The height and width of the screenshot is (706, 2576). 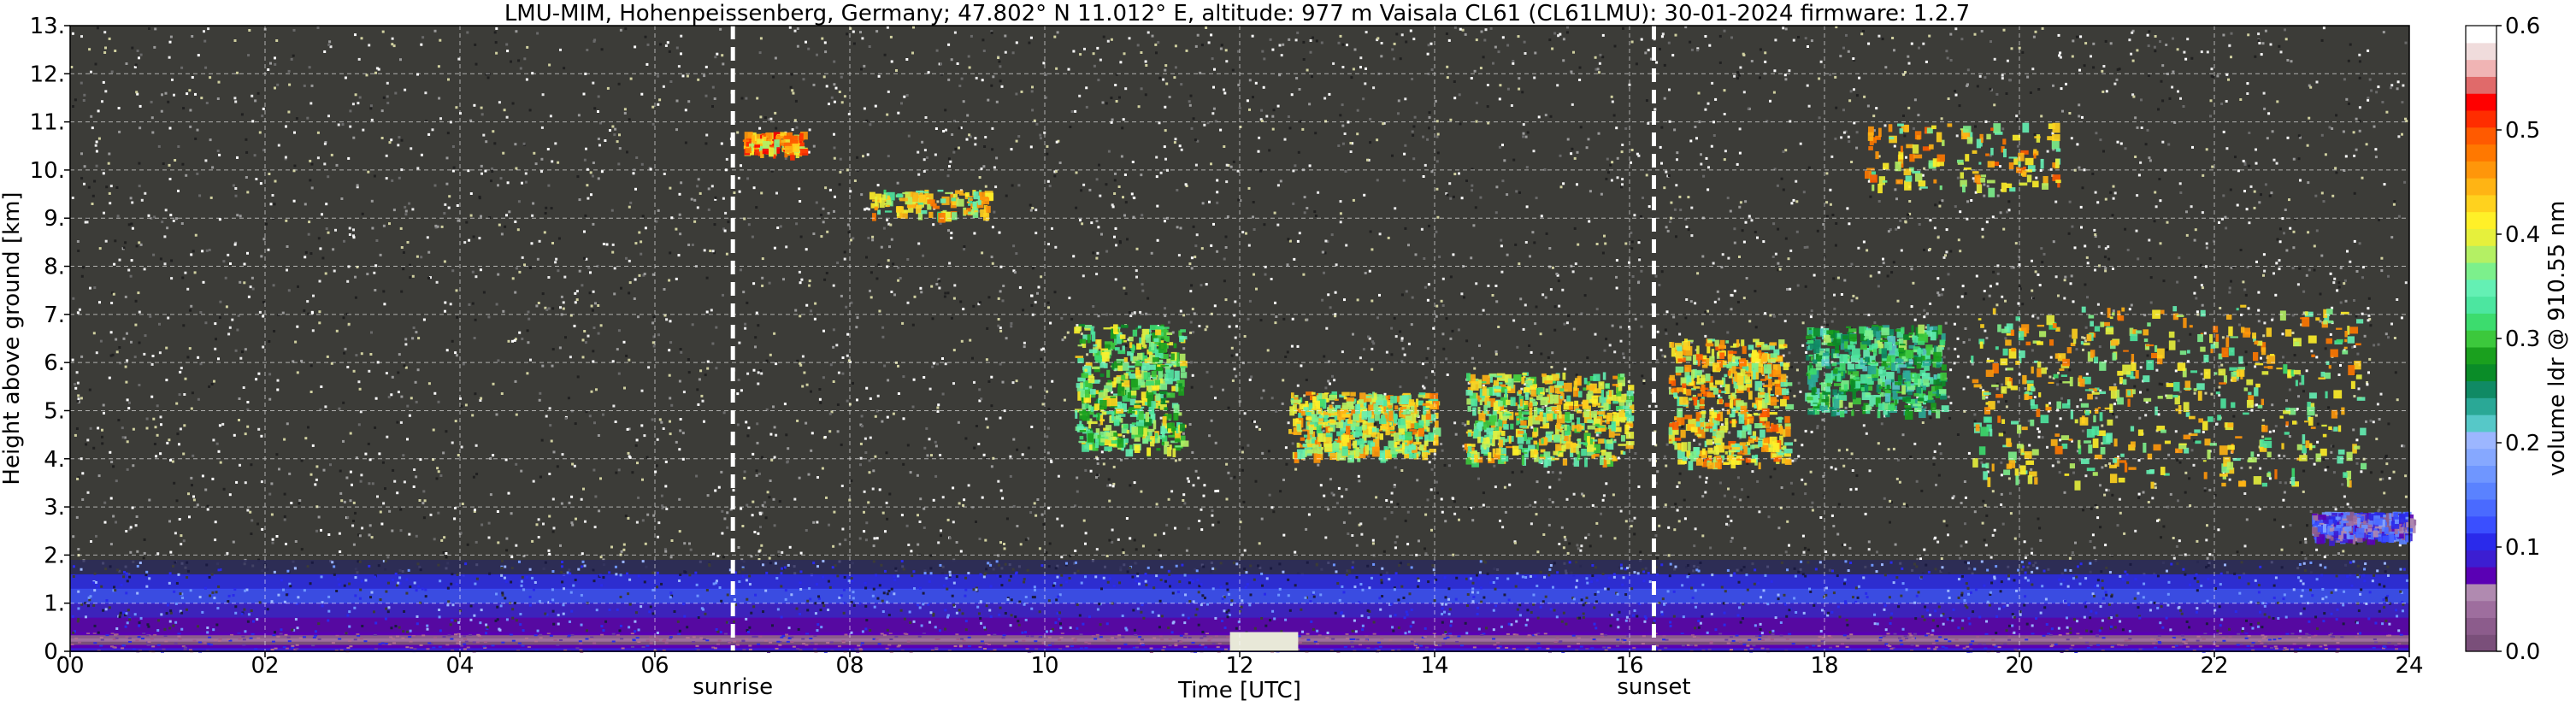 What do you see at coordinates (54, 460) in the screenshot?
I see `y-tick-label: 4.` at bounding box center [54, 460].